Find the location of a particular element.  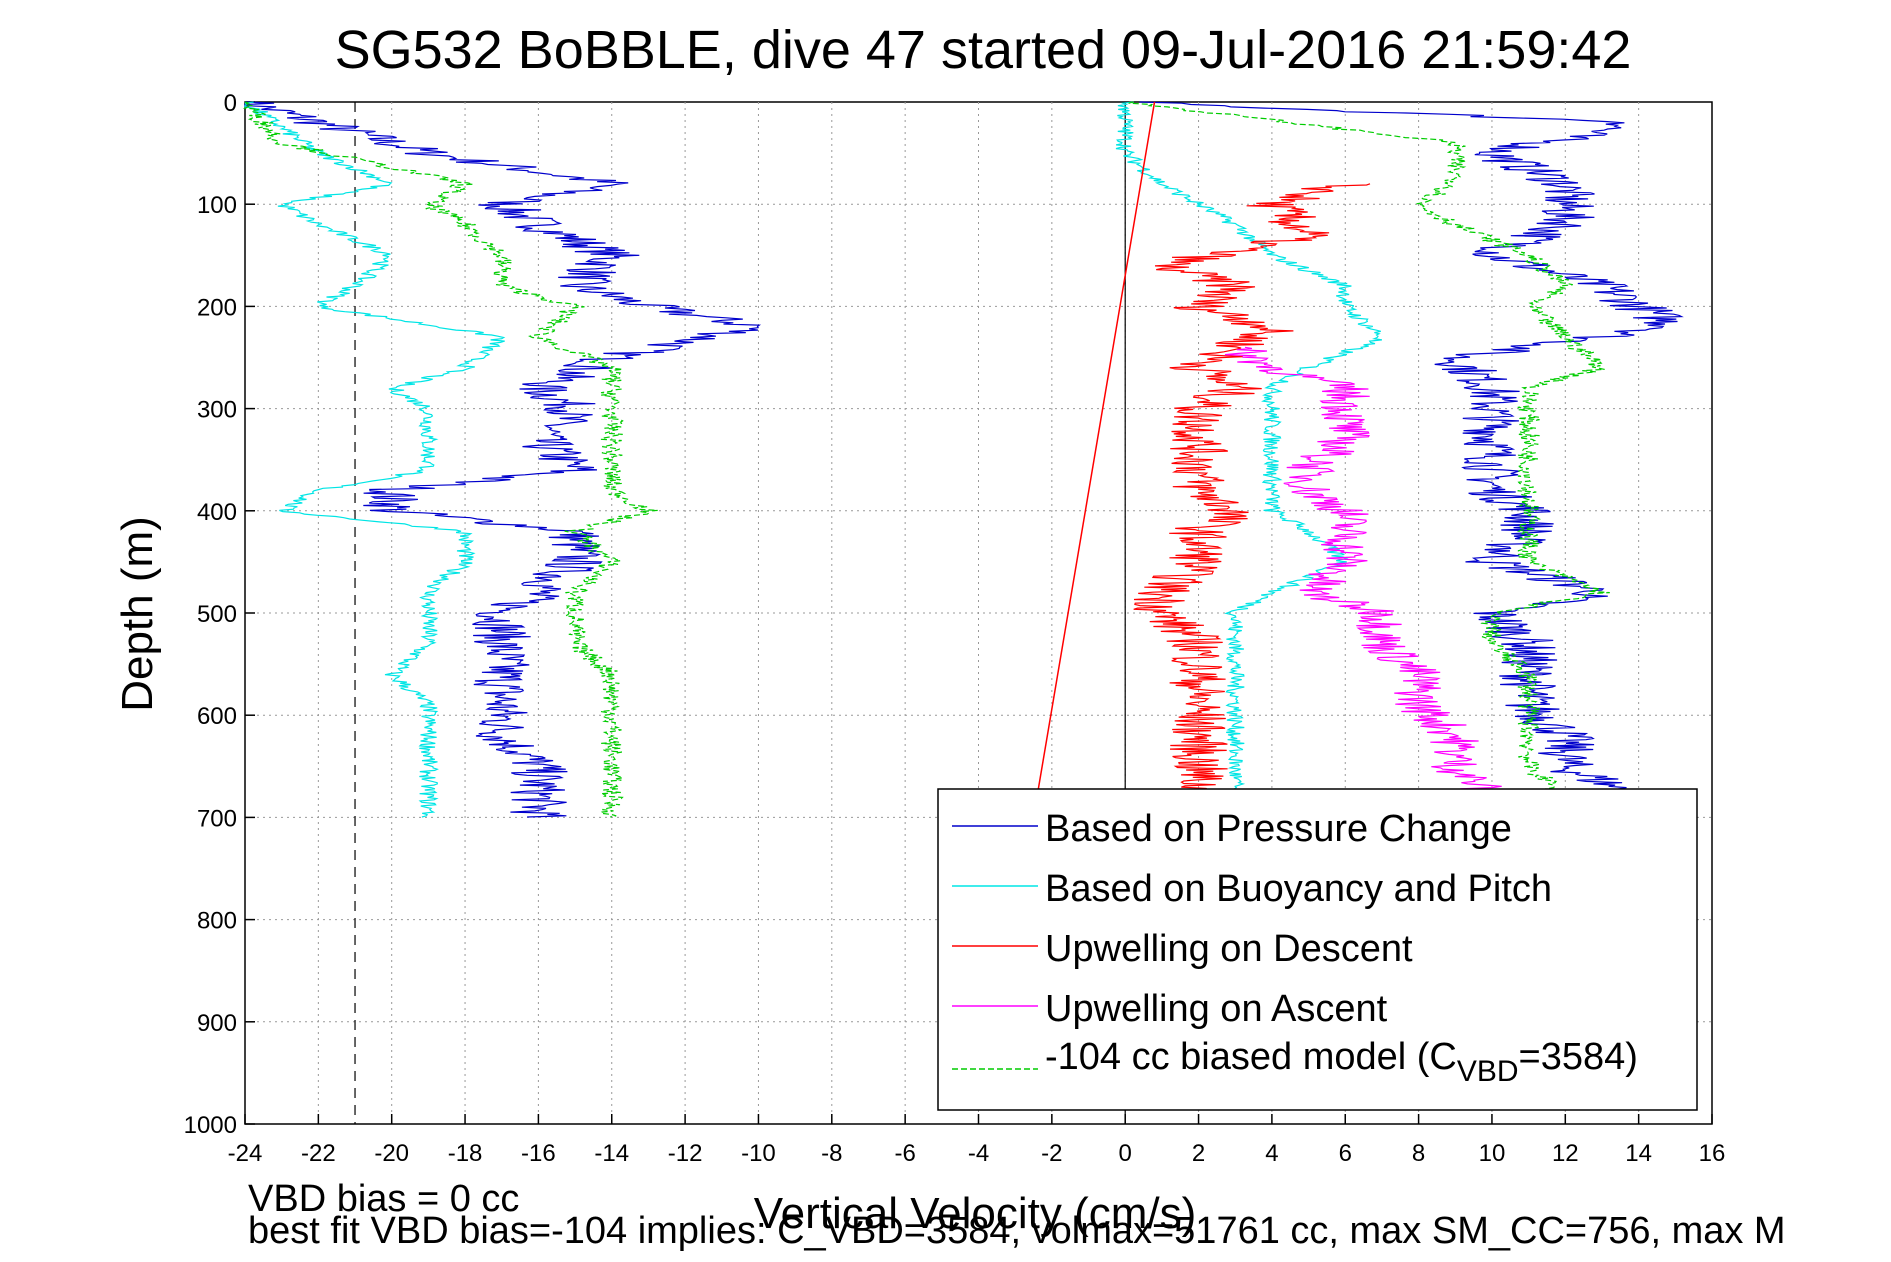

y-tick-label: 900 is located at coordinates (217, 1023).